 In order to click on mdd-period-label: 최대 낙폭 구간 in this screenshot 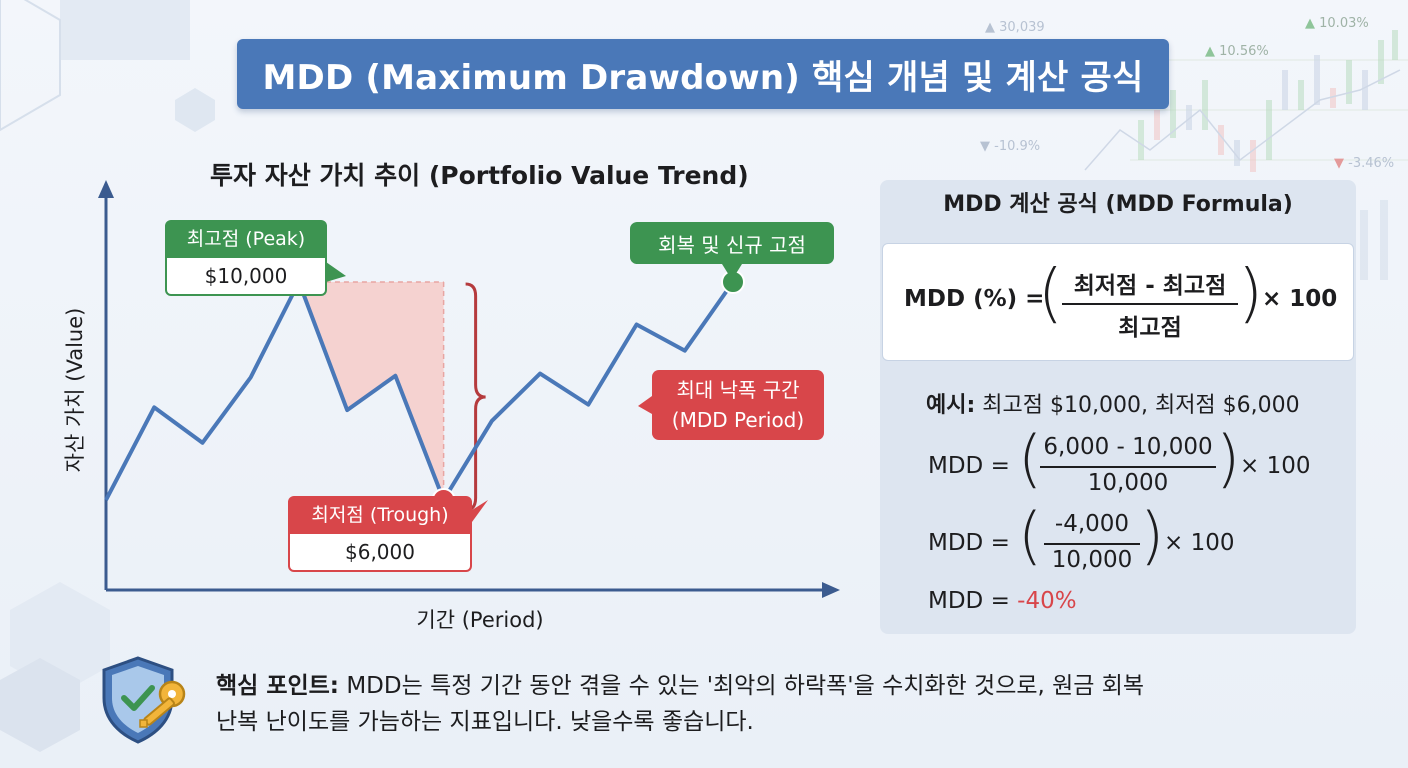, I will do `click(738, 390)`.